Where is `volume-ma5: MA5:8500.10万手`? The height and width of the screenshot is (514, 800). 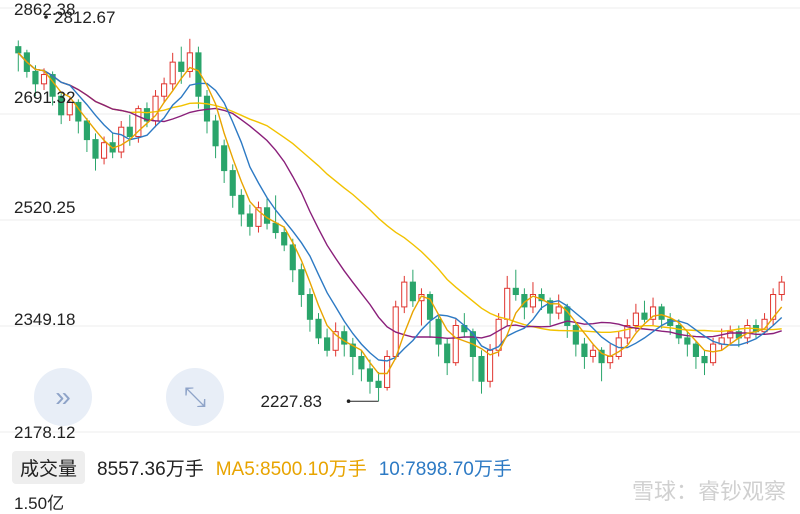 volume-ma5: MA5:8500.10万手 is located at coordinates (291, 469).